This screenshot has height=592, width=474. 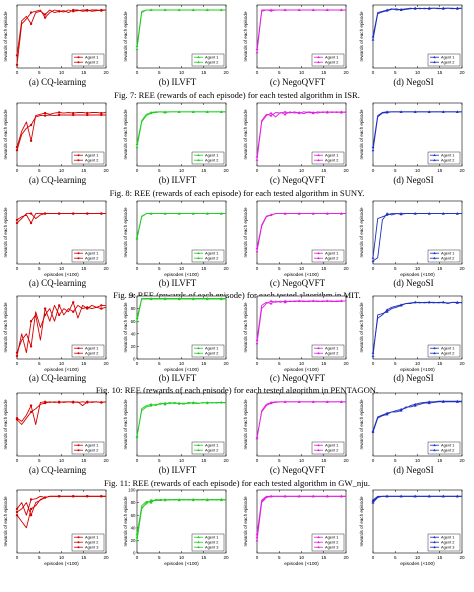 I want to click on y-tick-label: 0, so click(x=134, y=553).